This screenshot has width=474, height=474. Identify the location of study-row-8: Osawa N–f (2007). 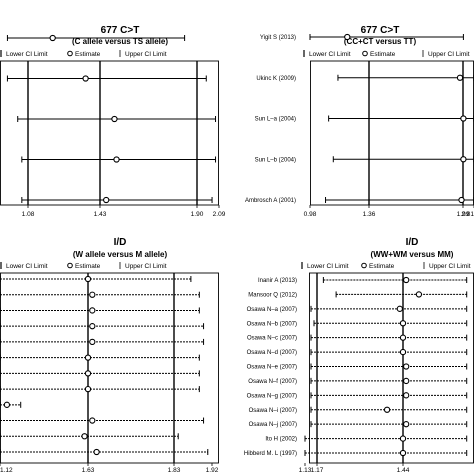
(358, 381).